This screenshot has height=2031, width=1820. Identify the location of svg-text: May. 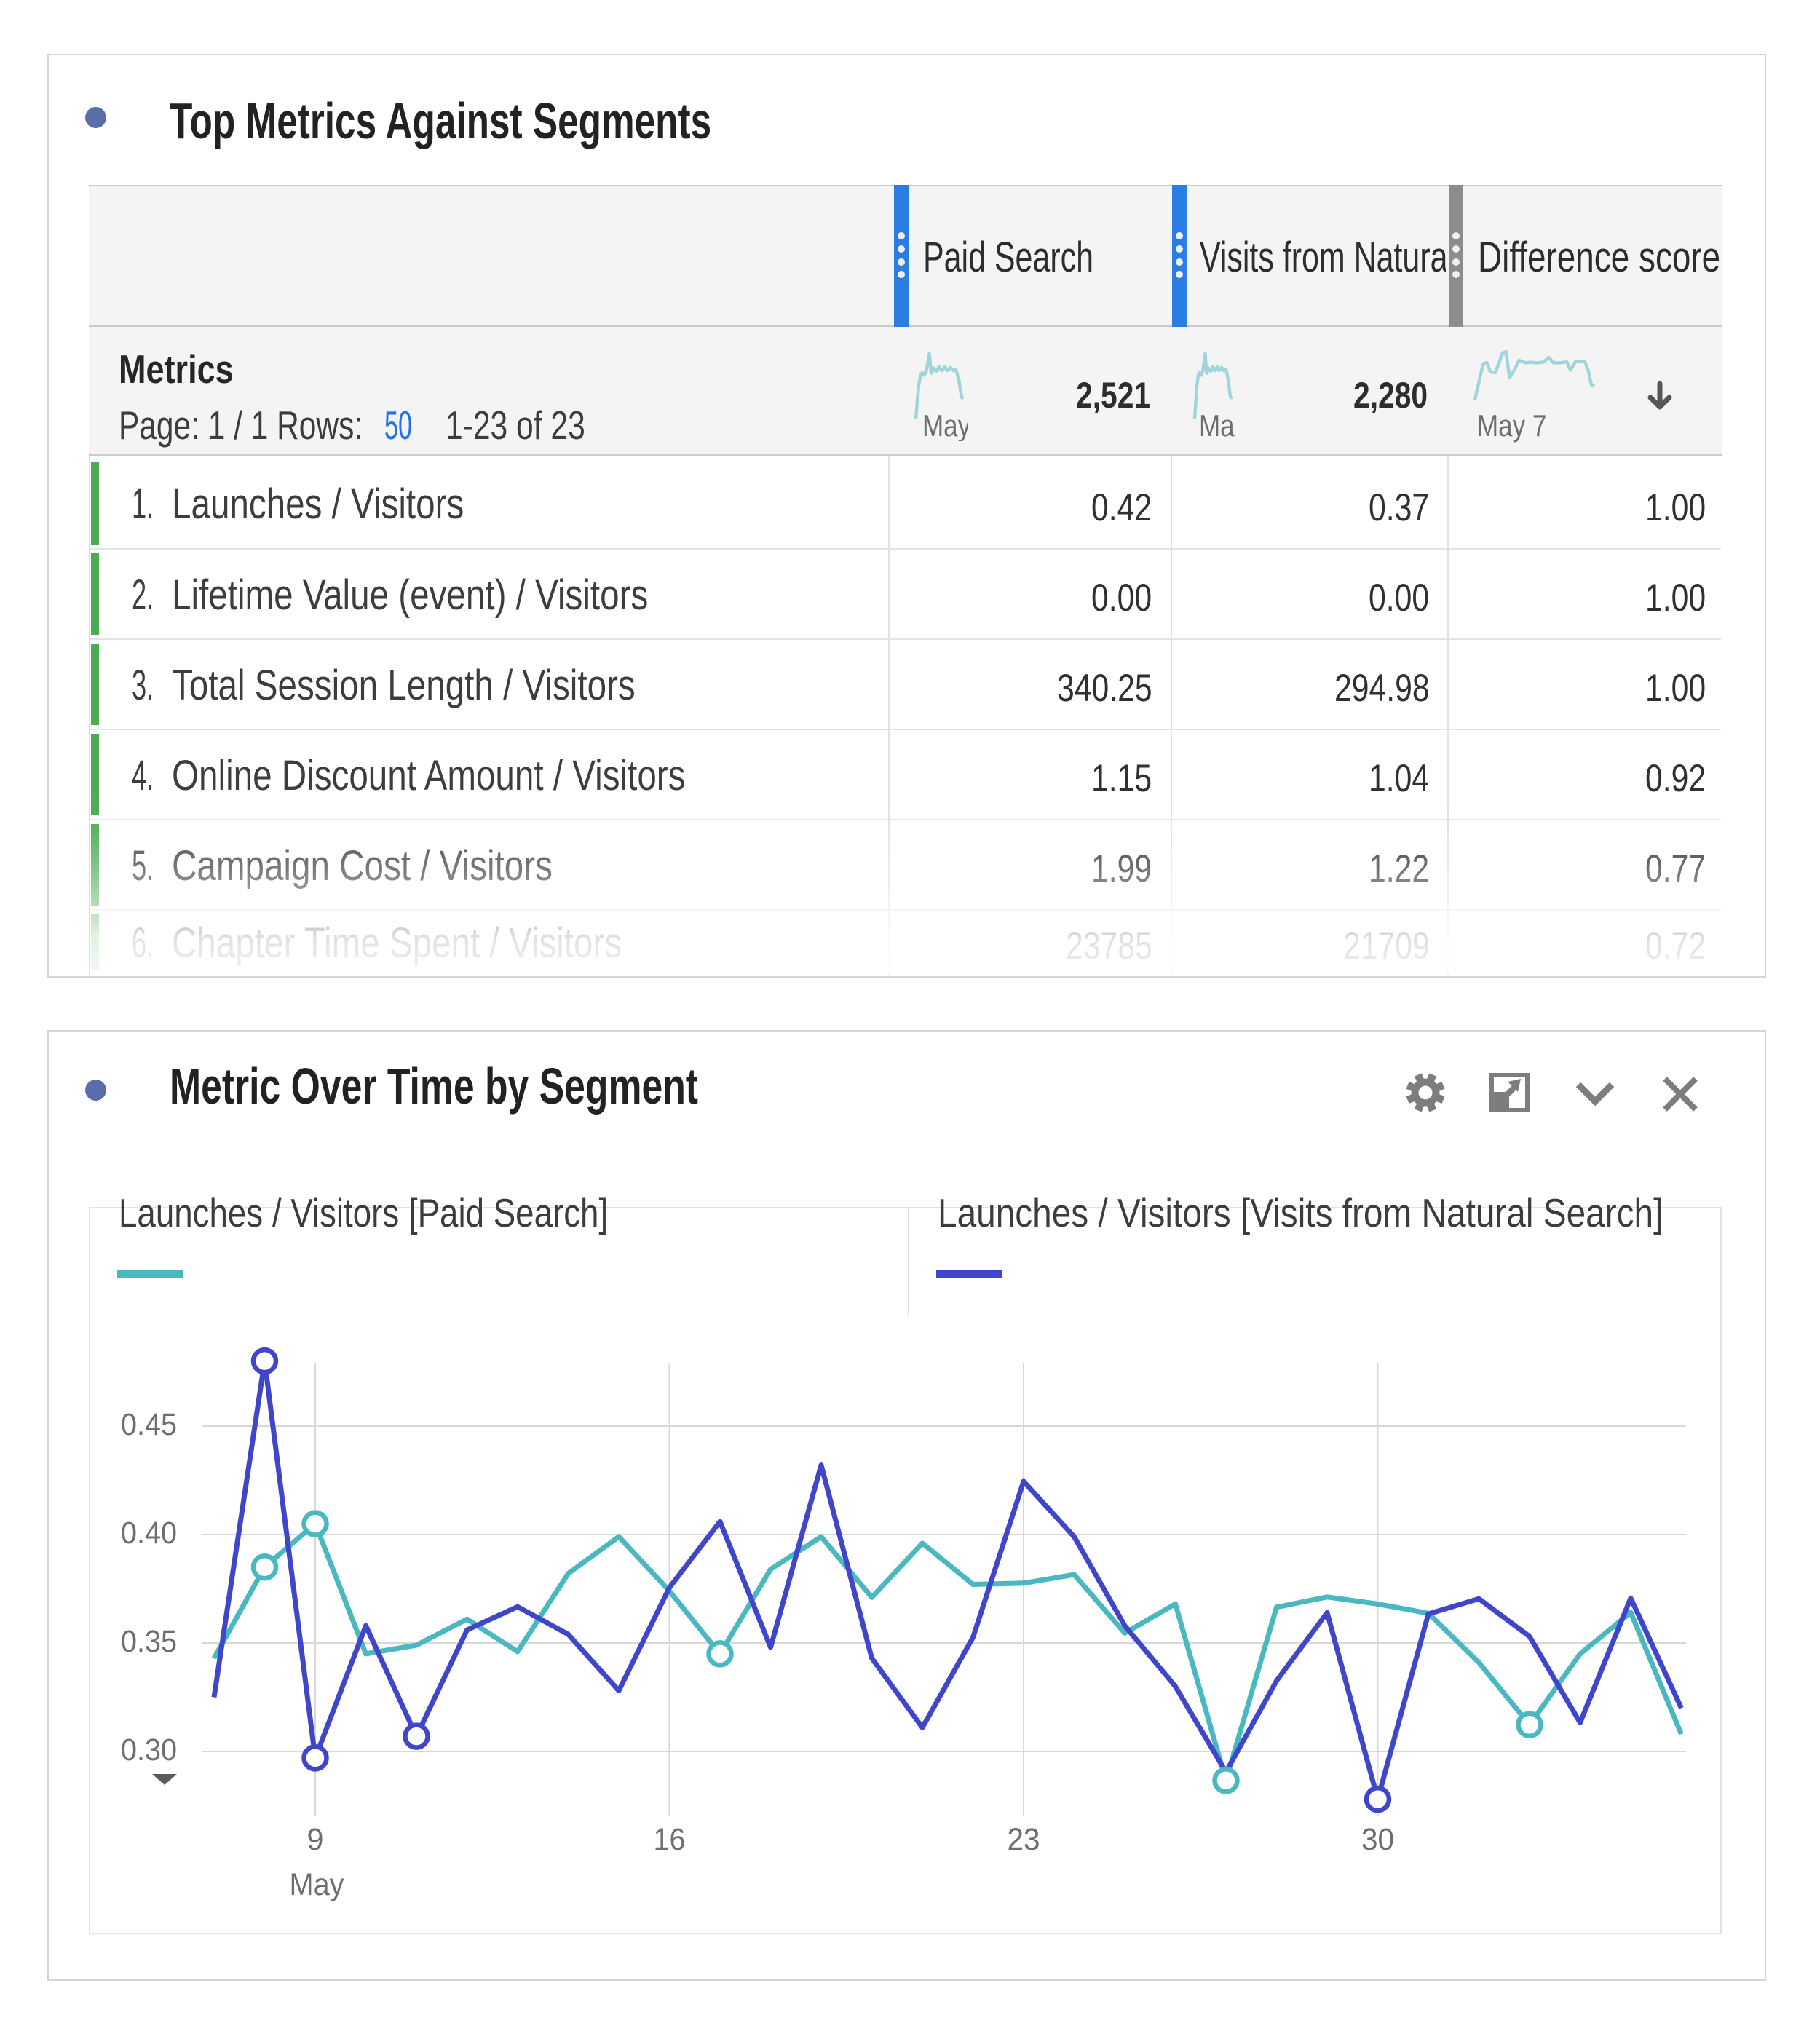
(317, 1884).